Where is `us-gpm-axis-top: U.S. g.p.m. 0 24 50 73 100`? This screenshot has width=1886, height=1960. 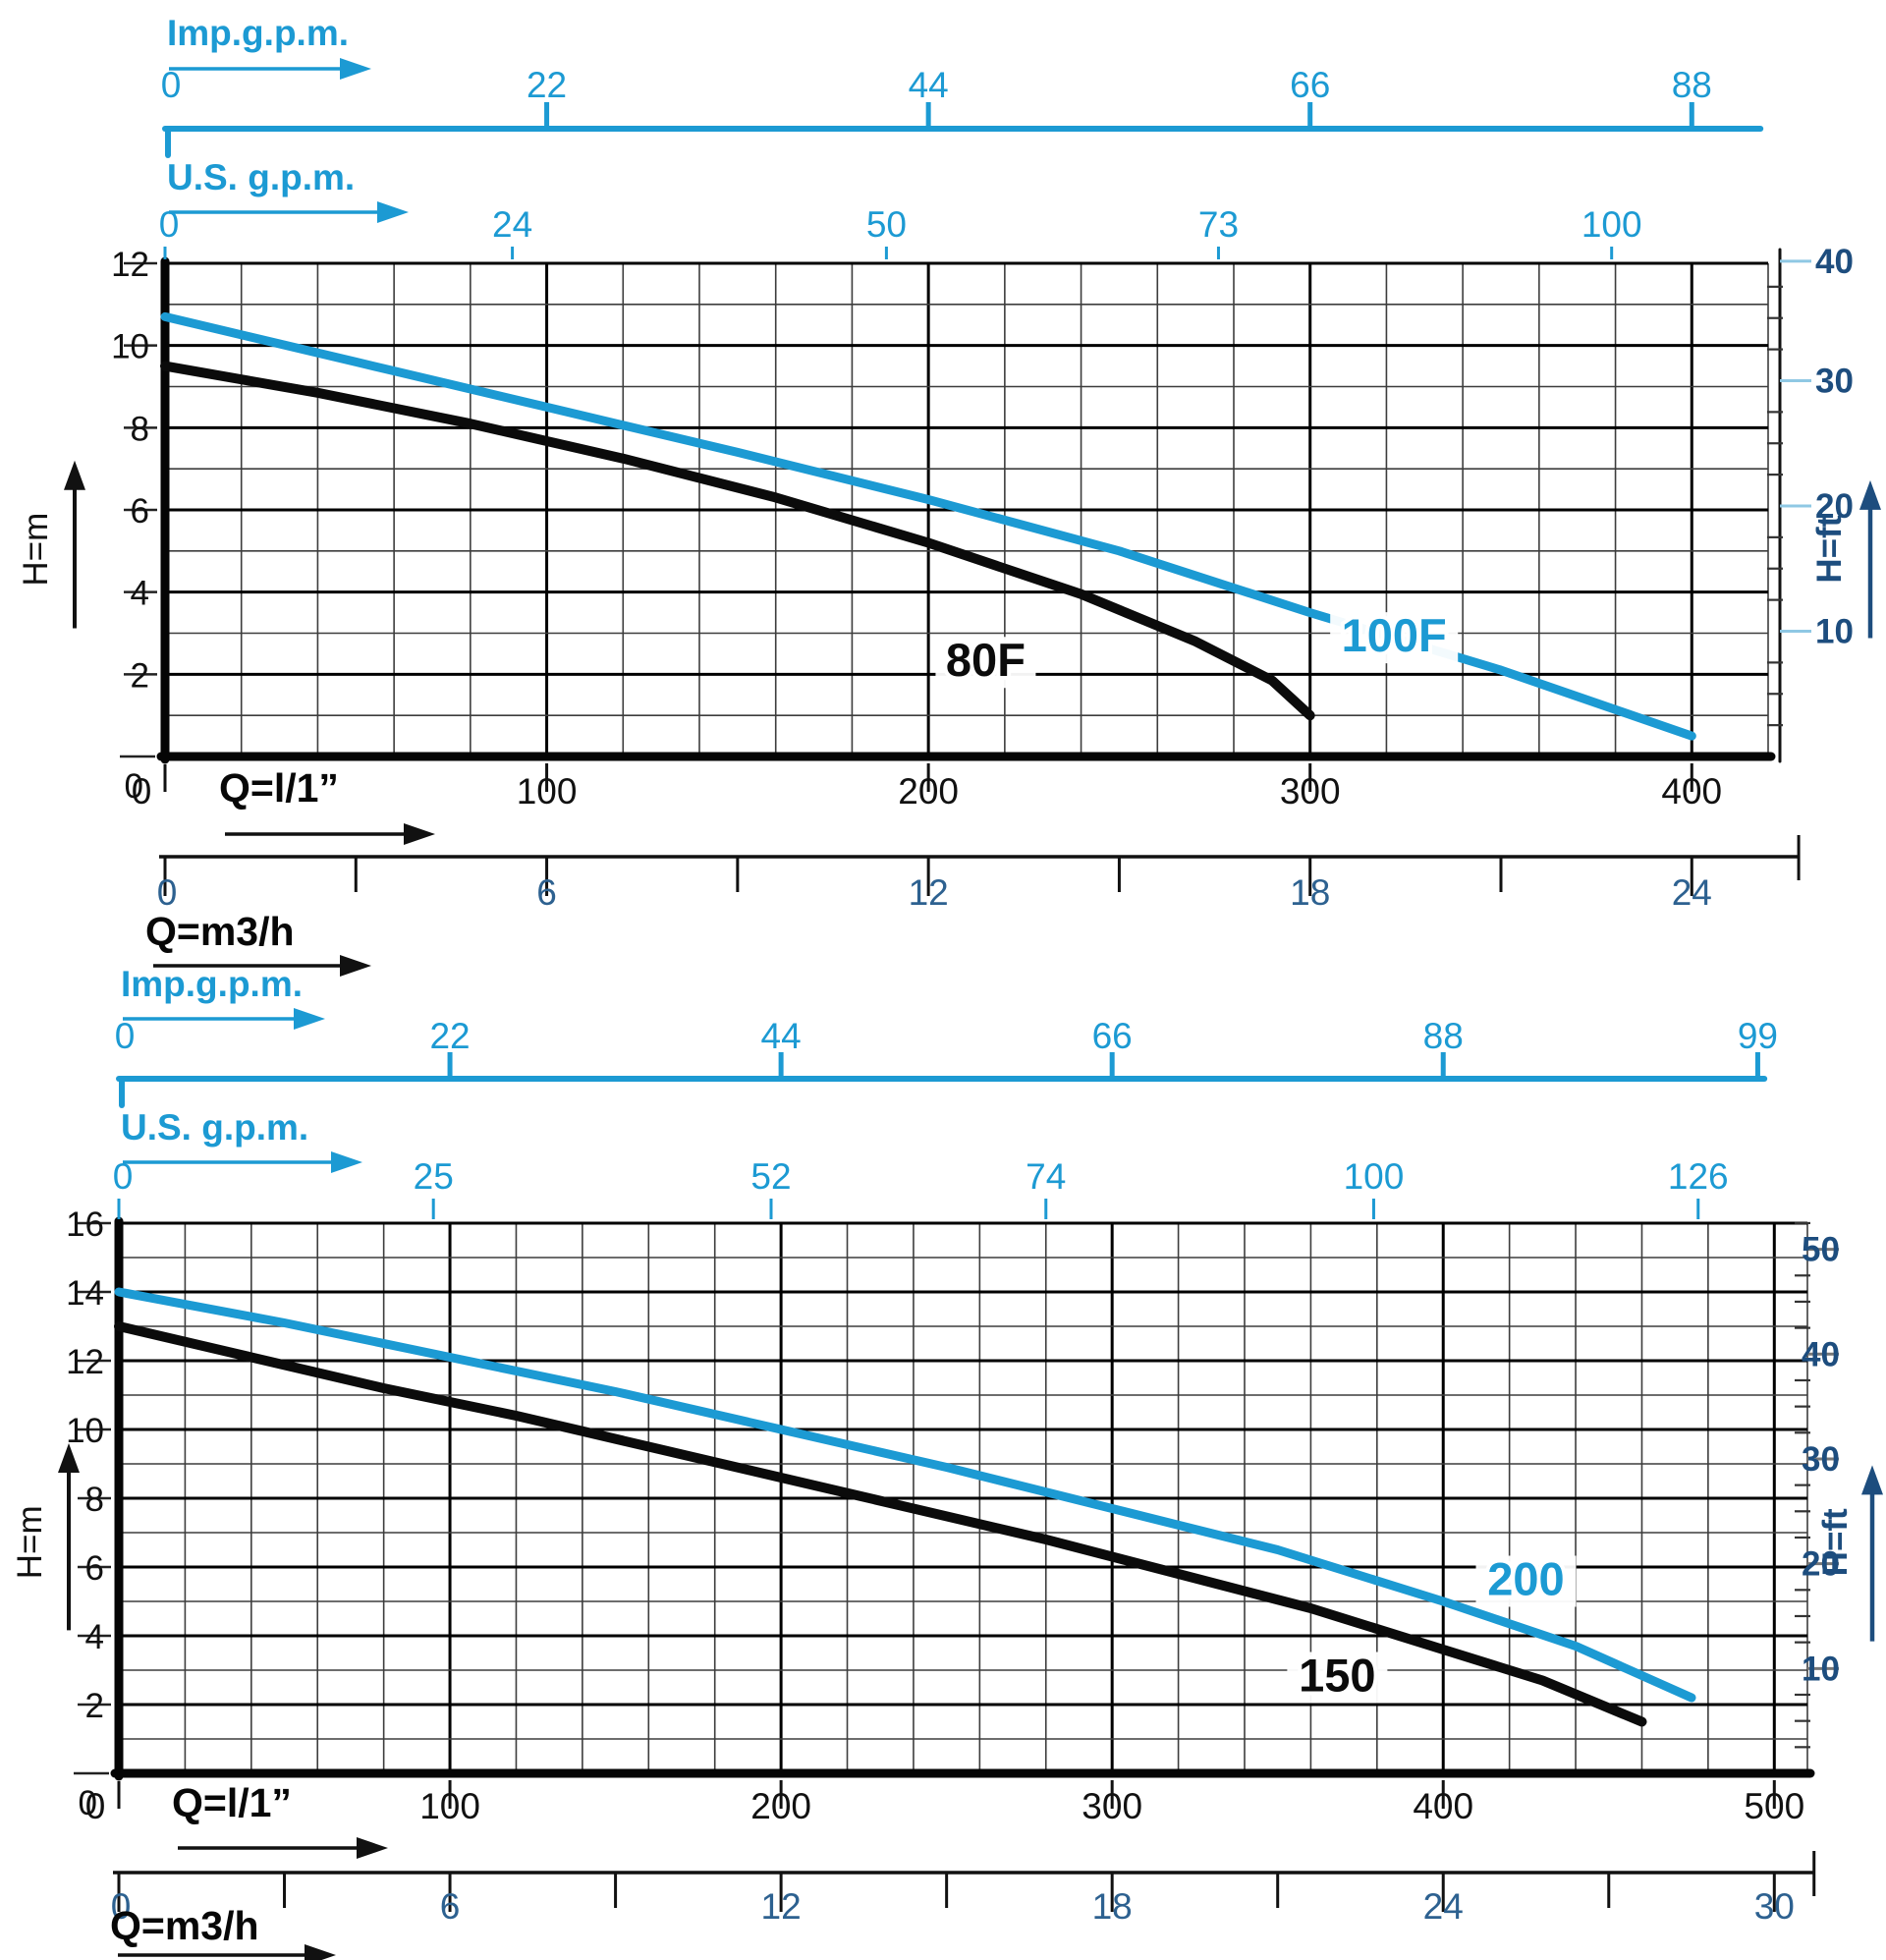 us-gpm-axis-top: U.S. g.p.m. 0 24 50 73 100 is located at coordinates (900, 208).